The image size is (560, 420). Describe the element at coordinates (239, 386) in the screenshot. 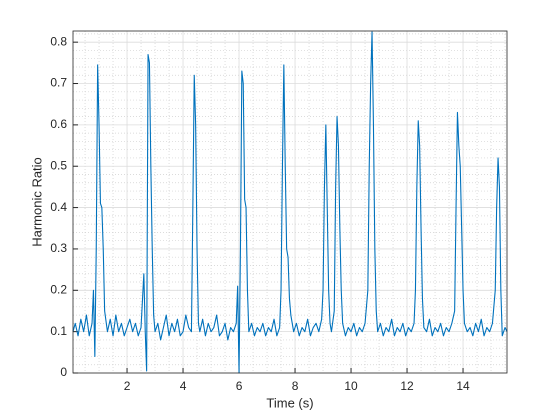

I see `x-tick-label: 6` at that location.